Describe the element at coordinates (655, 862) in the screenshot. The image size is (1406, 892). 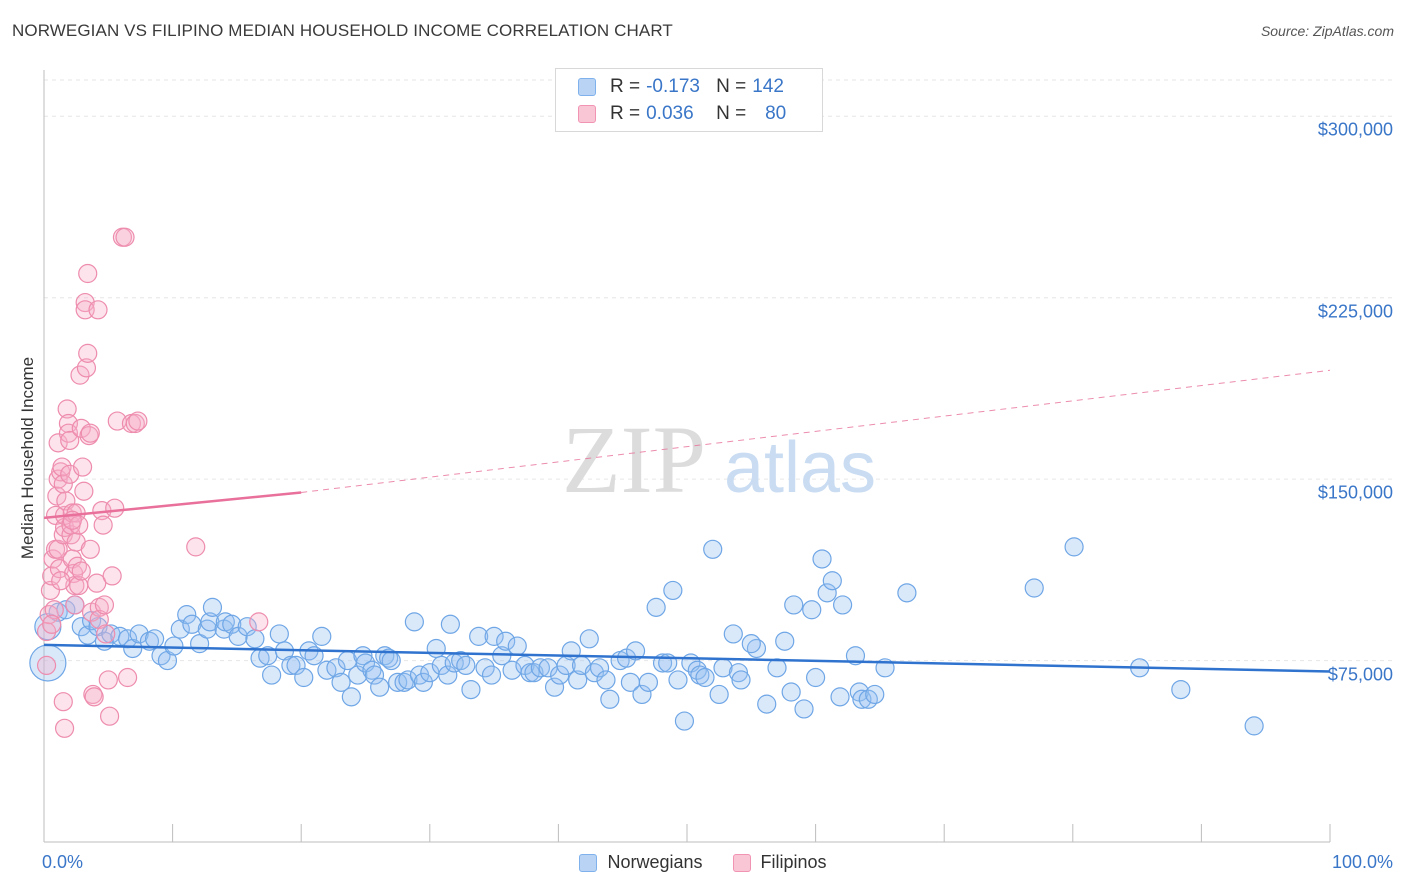
I see `legend-label-norwegians: Norwegians` at that location.